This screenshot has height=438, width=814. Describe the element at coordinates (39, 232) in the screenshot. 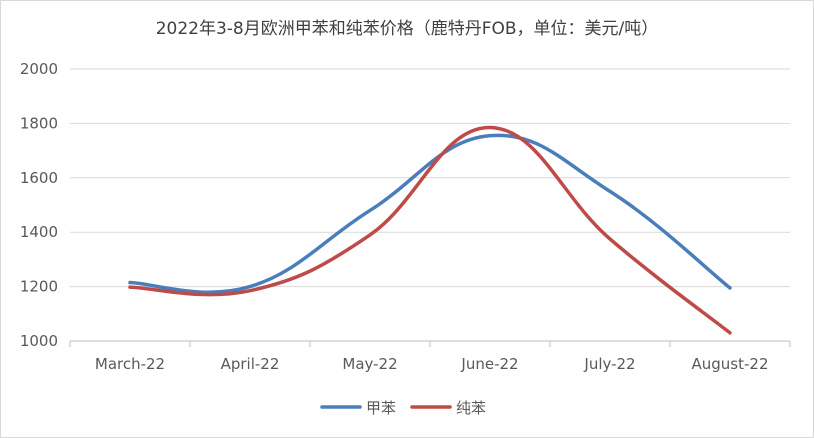

I see `y-tick-label: 1400` at that location.